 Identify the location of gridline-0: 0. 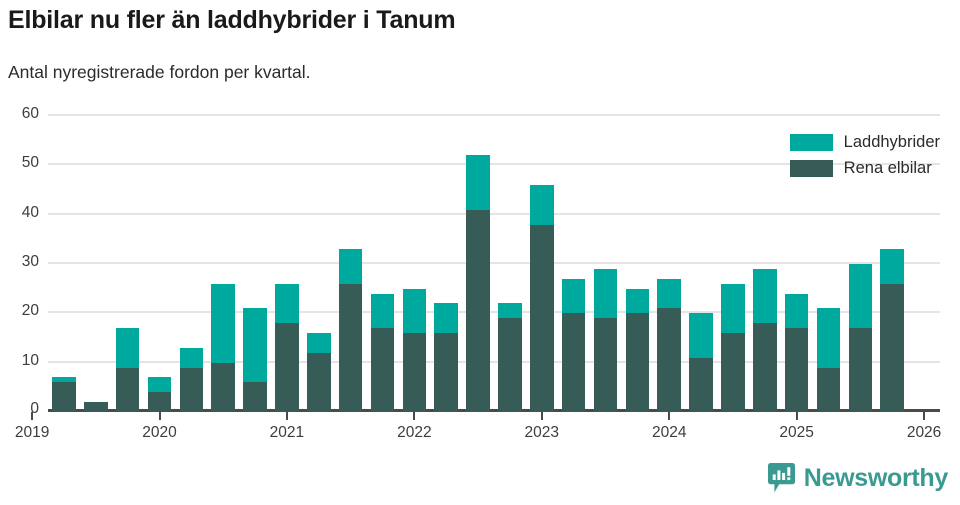
(485, 408).